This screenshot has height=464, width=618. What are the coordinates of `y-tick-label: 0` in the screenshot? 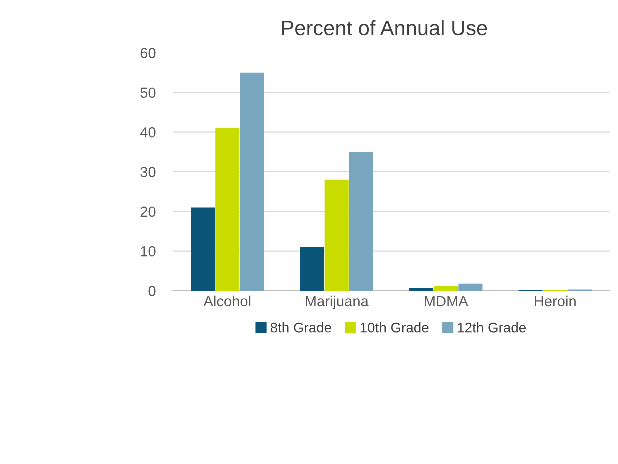 It's located at (152, 291).